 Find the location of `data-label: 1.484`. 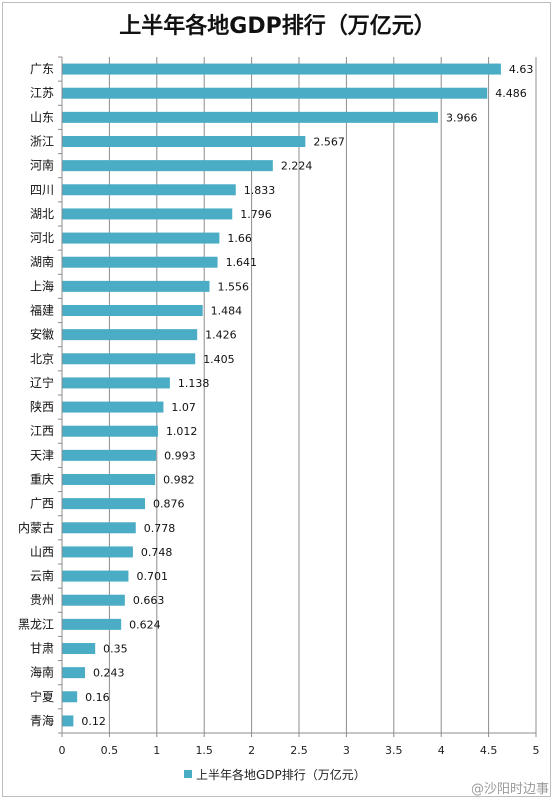

data-label: 1.484 is located at coordinates (227, 311).